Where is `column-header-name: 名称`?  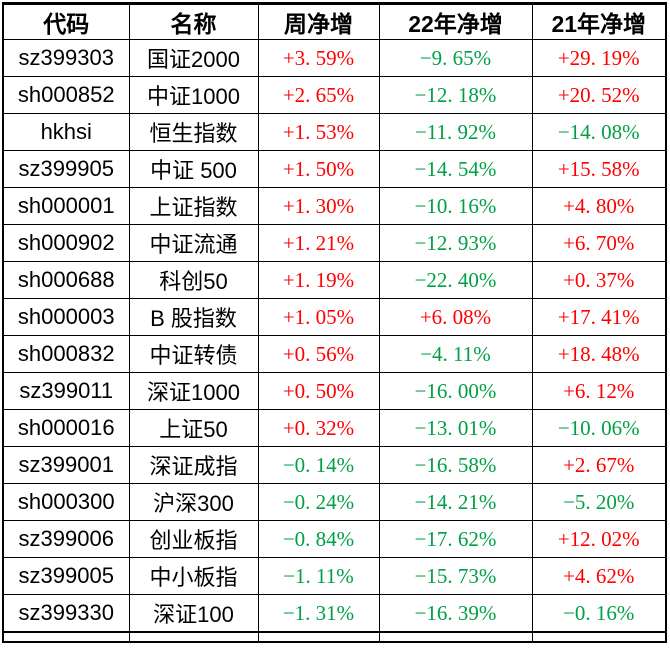
column-header-name: 名称 is located at coordinates (193, 21).